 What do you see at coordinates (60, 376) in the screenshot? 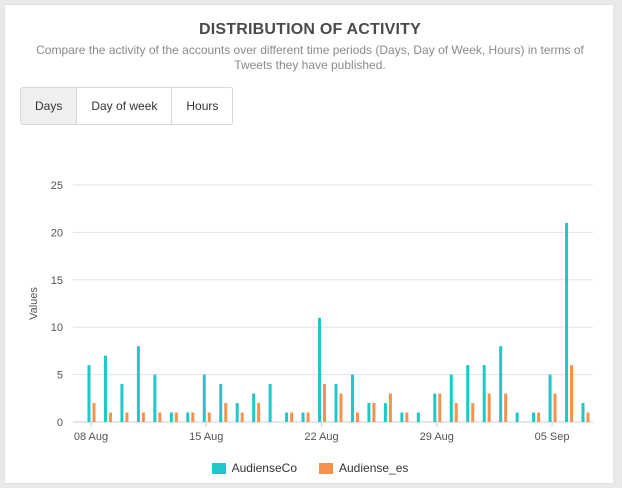
I see `y-tick-label: 5` at bounding box center [60, 376].